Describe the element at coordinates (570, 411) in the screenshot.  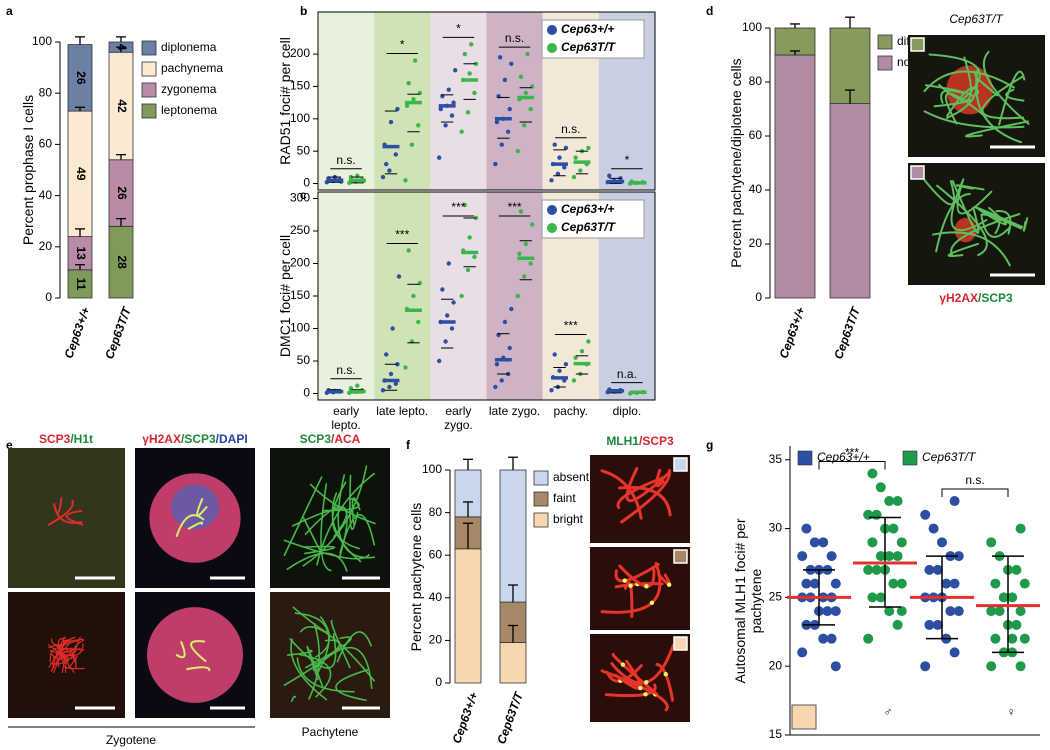
I see `x-tick-label: pachy.` at that location.